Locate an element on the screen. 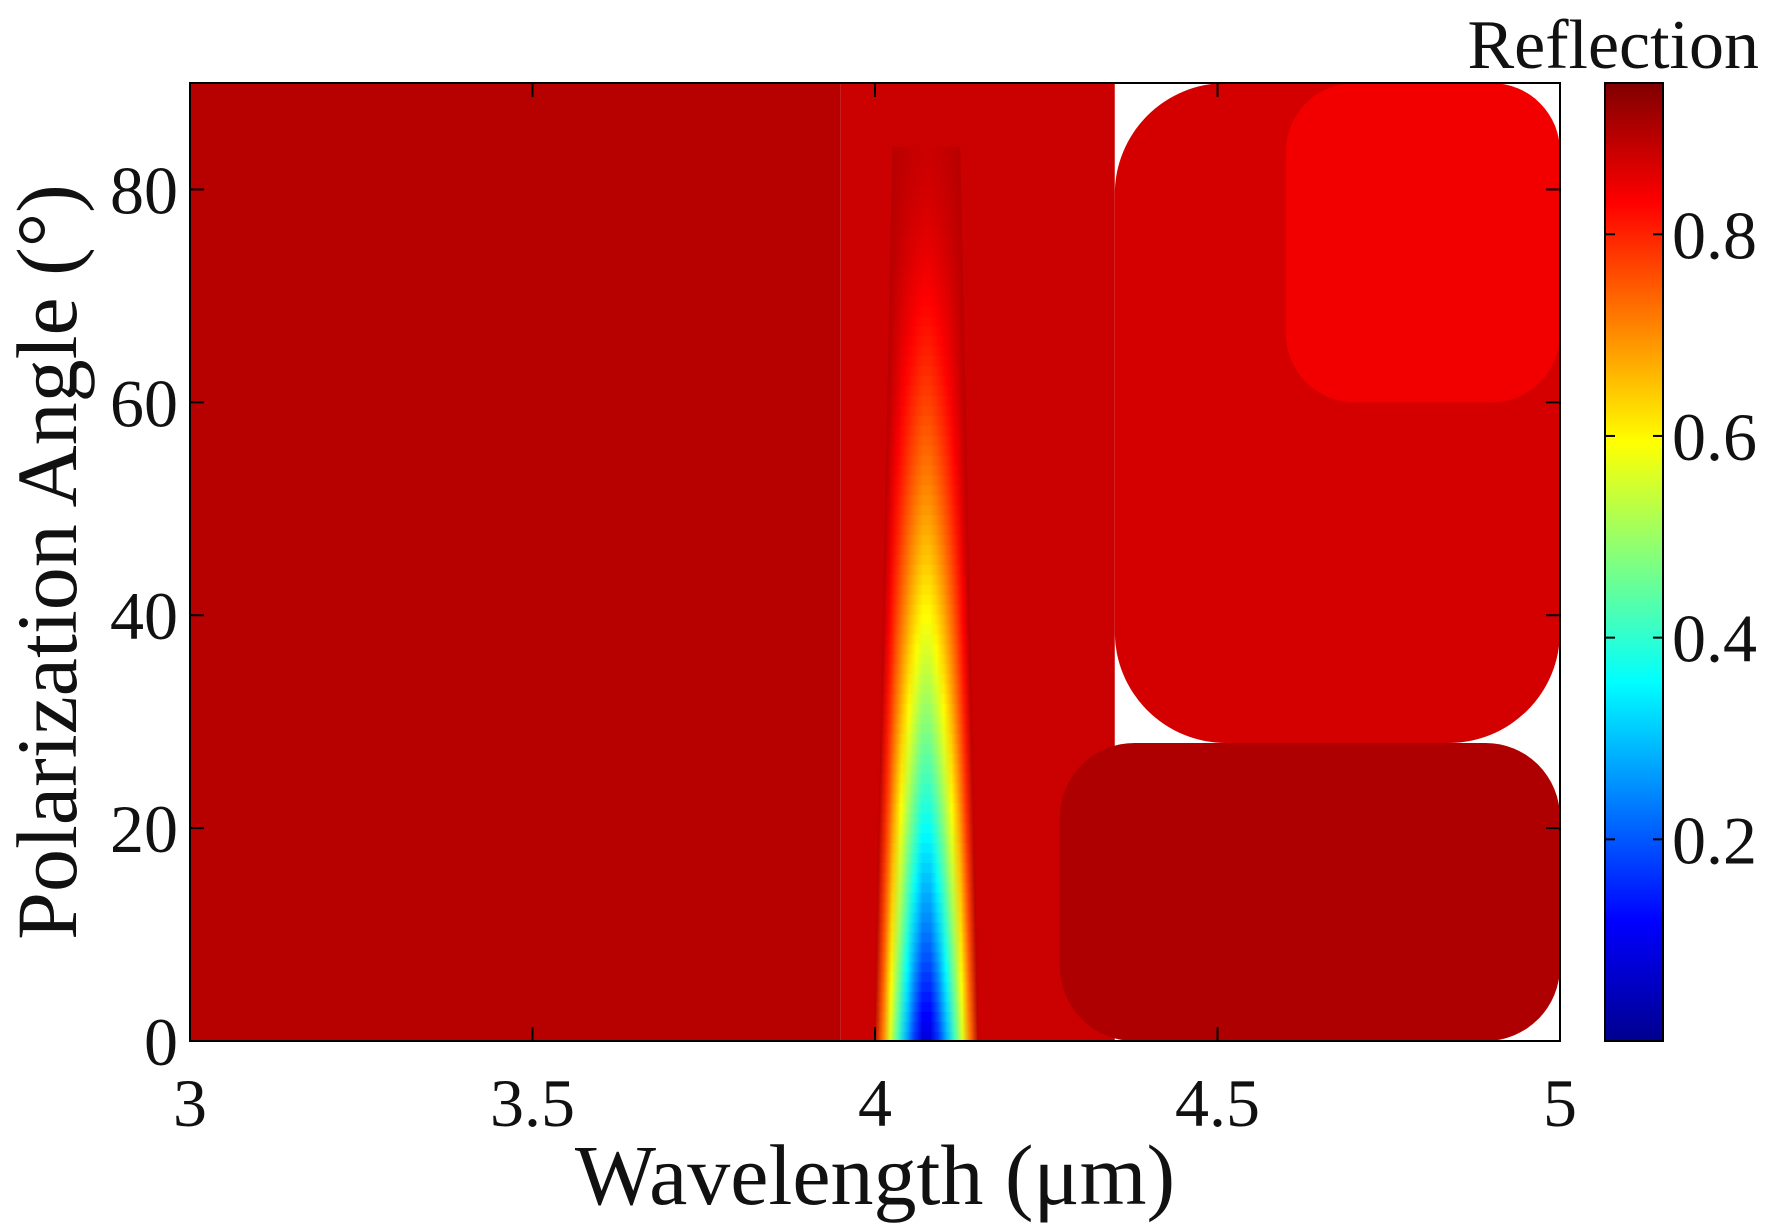 The width and height of the screenshot is (1774, 1224). y-axis-label: Polarization Angle (°) is located at coordinates (47, 562).